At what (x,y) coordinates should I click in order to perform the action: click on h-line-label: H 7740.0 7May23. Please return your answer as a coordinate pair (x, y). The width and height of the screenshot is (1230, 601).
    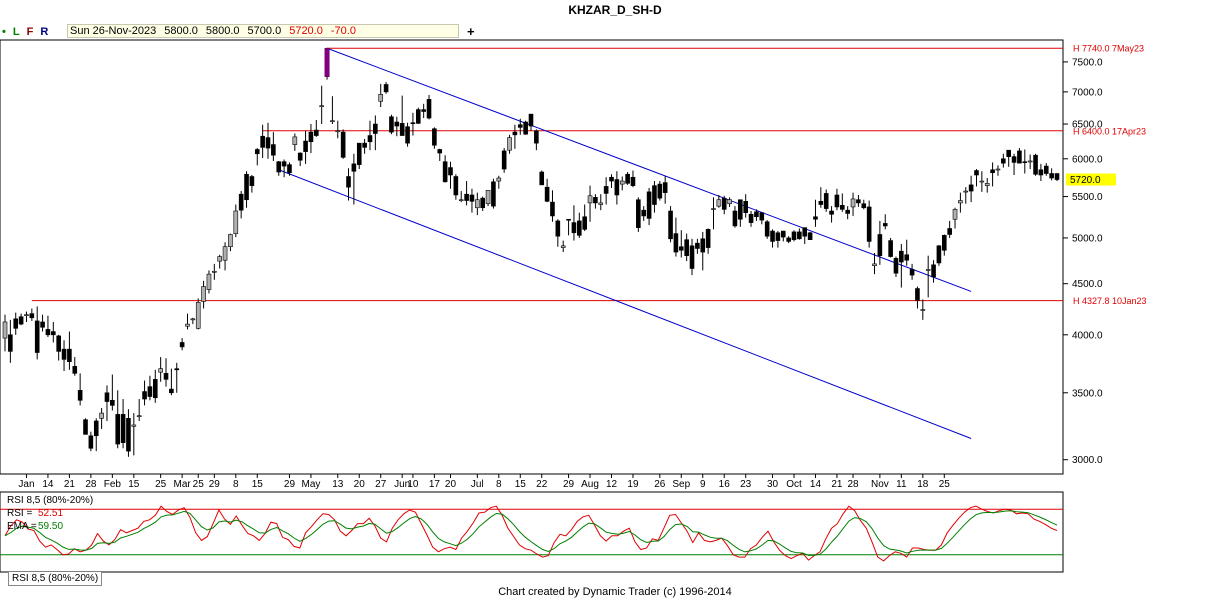
    Looking at the image, I should click on (1108, 49).